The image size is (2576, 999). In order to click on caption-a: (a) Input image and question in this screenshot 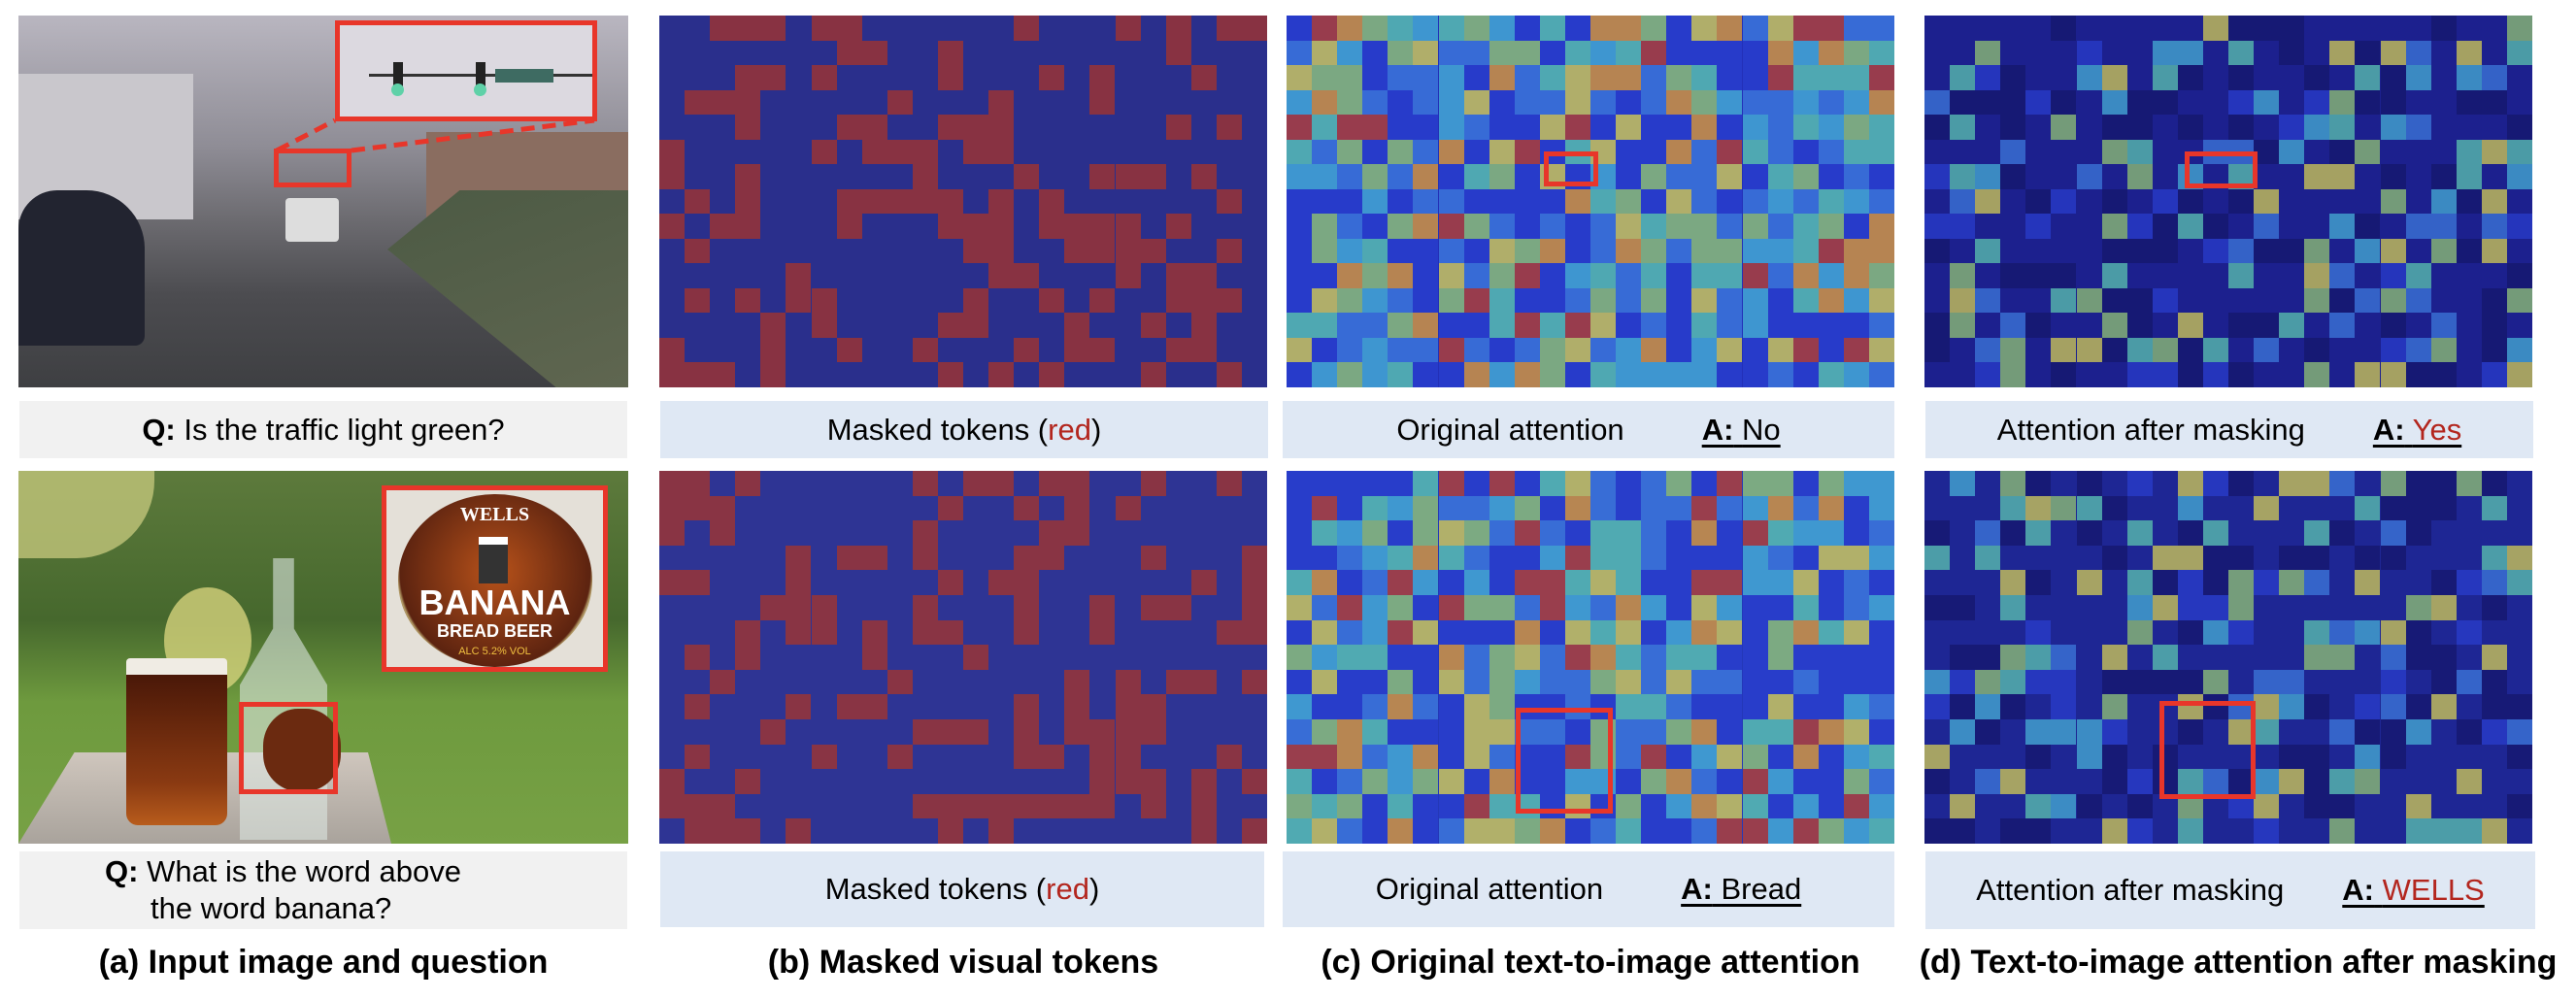, I will do `click(323, 962)`.